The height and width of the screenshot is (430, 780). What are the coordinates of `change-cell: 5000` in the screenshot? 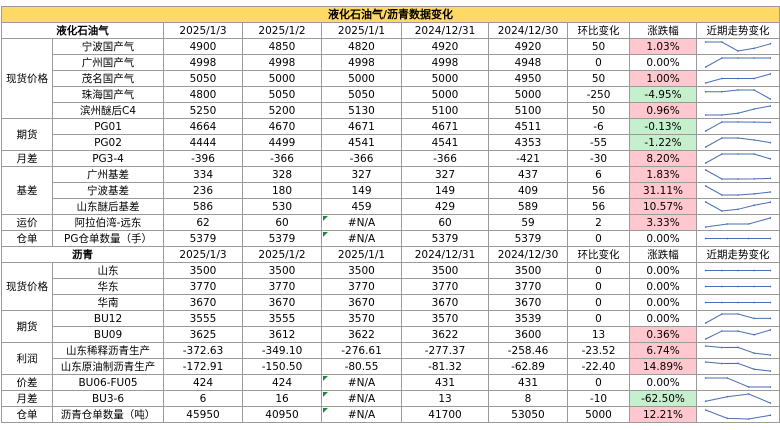 It's located at (598, 414).